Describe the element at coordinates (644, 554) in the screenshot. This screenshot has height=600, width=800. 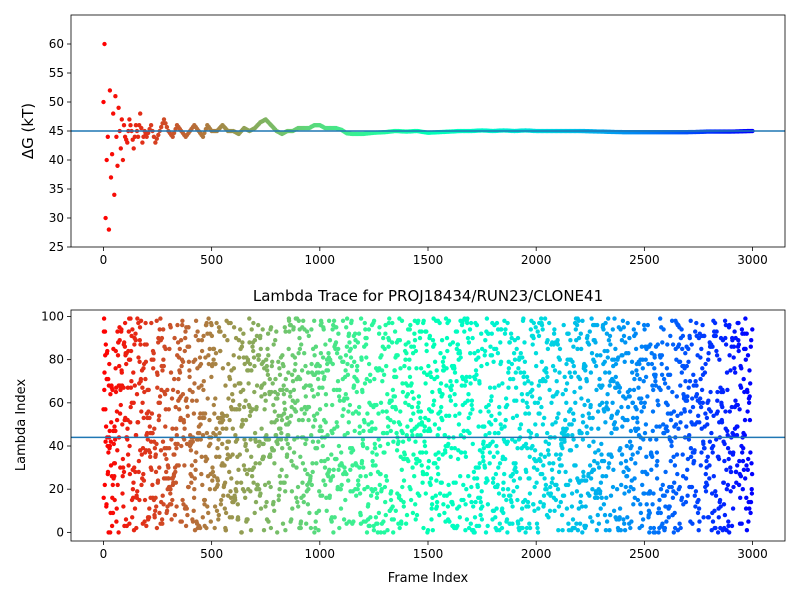
I see `x-tick-label: 2500` at that location.